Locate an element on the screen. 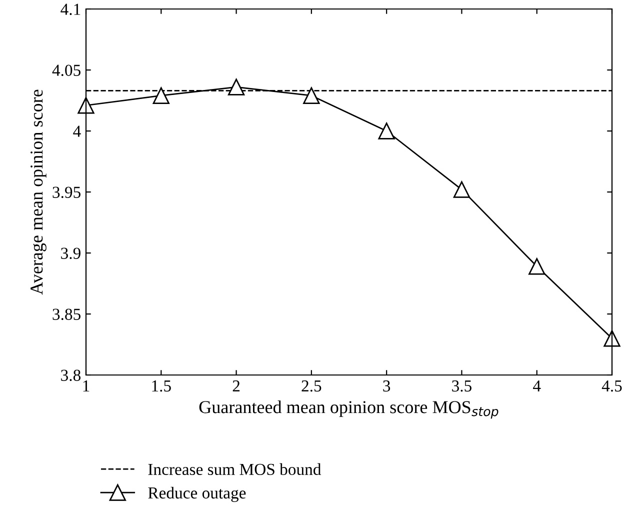  y-tick-label: 3.9 is located at coordinates (70, 254).